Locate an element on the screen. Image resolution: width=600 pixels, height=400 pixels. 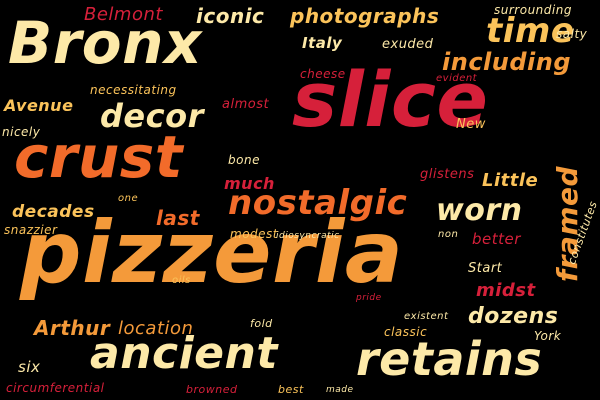
word-including: including is located at coordinates (507, 62).